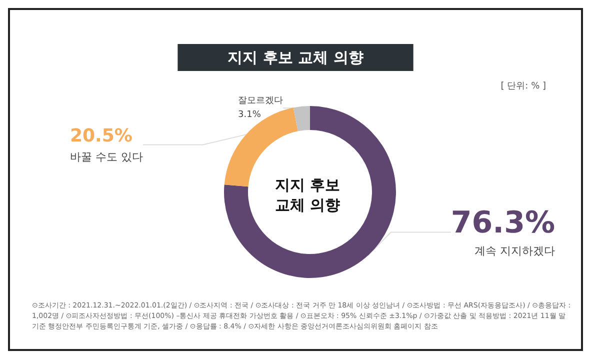 The image size is (591, 359). I want to click on text: 지지 후보 교체 의향, so click(307, 195).